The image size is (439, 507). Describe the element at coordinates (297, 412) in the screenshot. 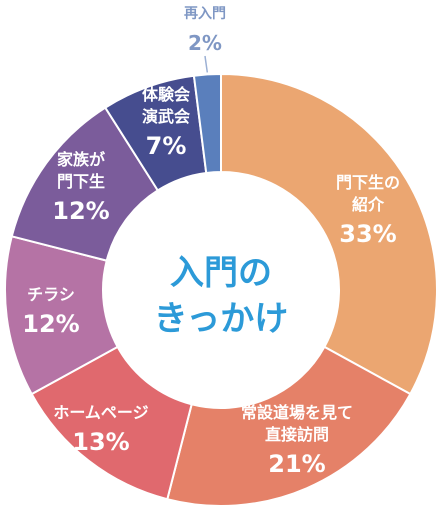

I see `slice-name-1-0: 常設道場を見て` at that location.